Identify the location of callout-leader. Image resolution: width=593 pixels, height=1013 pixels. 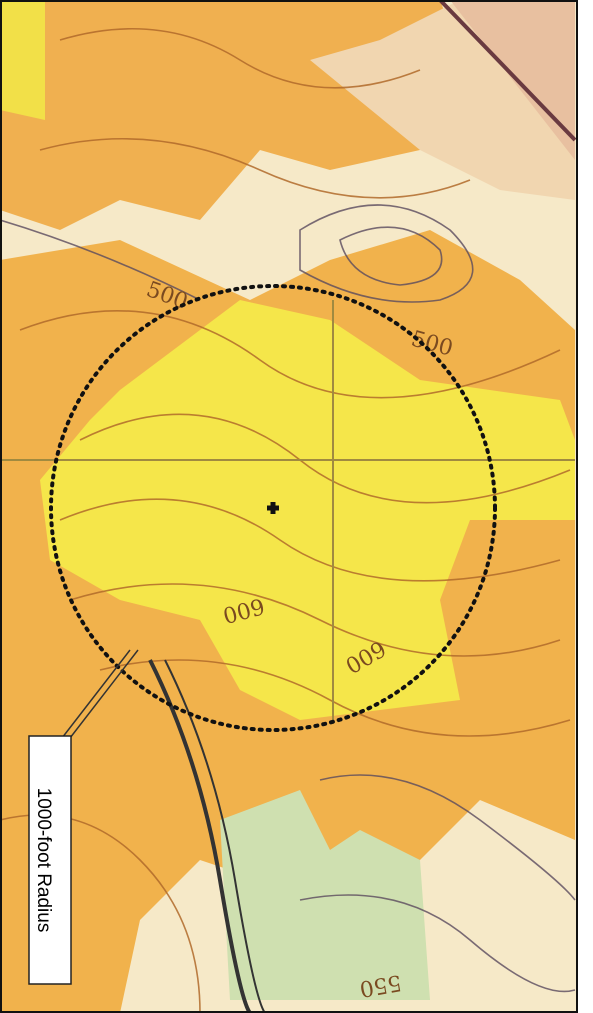
(100, 694).